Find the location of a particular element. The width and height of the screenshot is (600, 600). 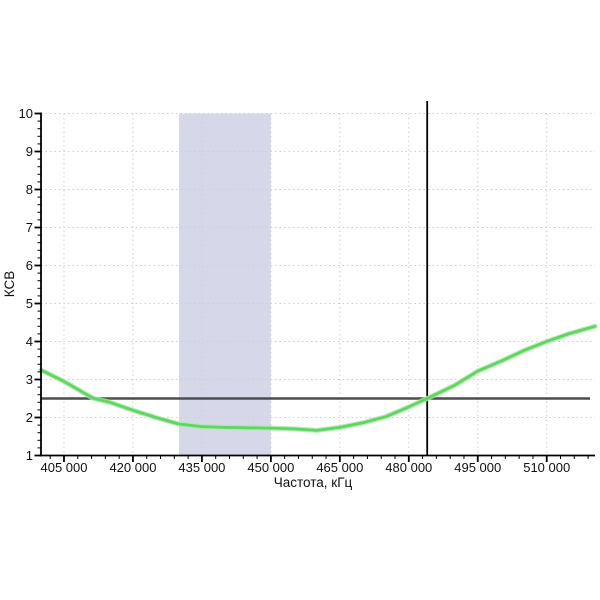

y-tick-label: 8 is located at coordinates (29, 189).